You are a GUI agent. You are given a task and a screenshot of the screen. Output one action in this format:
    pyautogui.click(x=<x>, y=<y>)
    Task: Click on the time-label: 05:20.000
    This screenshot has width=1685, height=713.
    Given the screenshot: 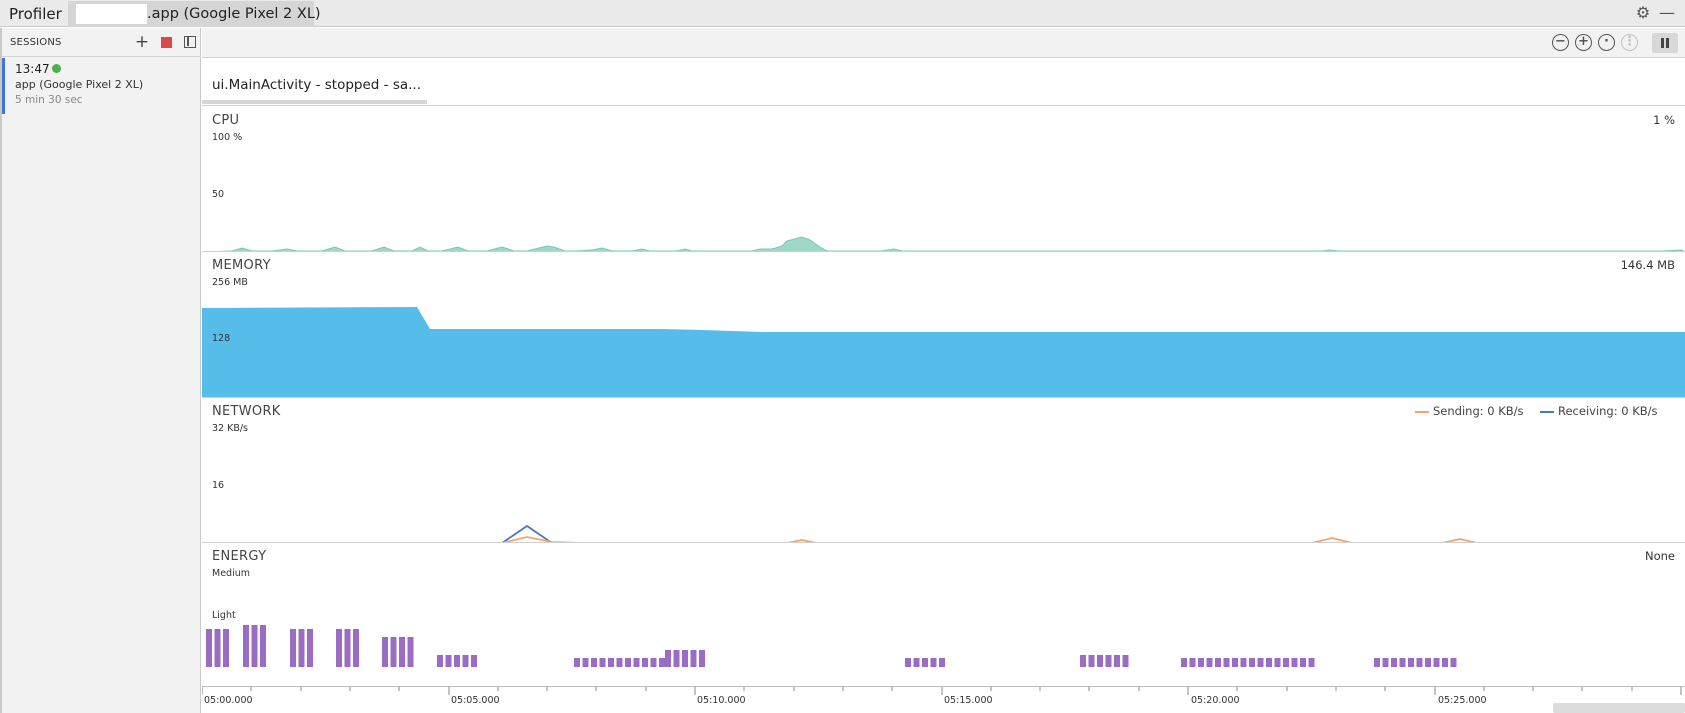 What is the action you would take?
    pyautogui.click(x=1215, y=700)
    